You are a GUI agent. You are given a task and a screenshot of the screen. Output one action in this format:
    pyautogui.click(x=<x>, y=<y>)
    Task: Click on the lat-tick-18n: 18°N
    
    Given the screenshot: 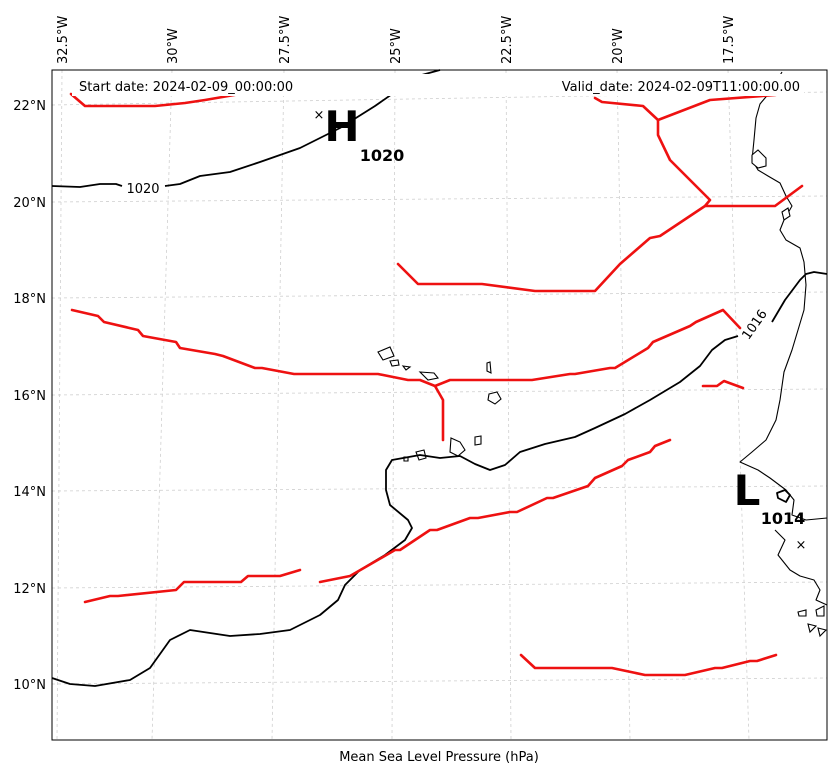 What is the action you would take?
    pyautogui.click(x=29, y=299)
    